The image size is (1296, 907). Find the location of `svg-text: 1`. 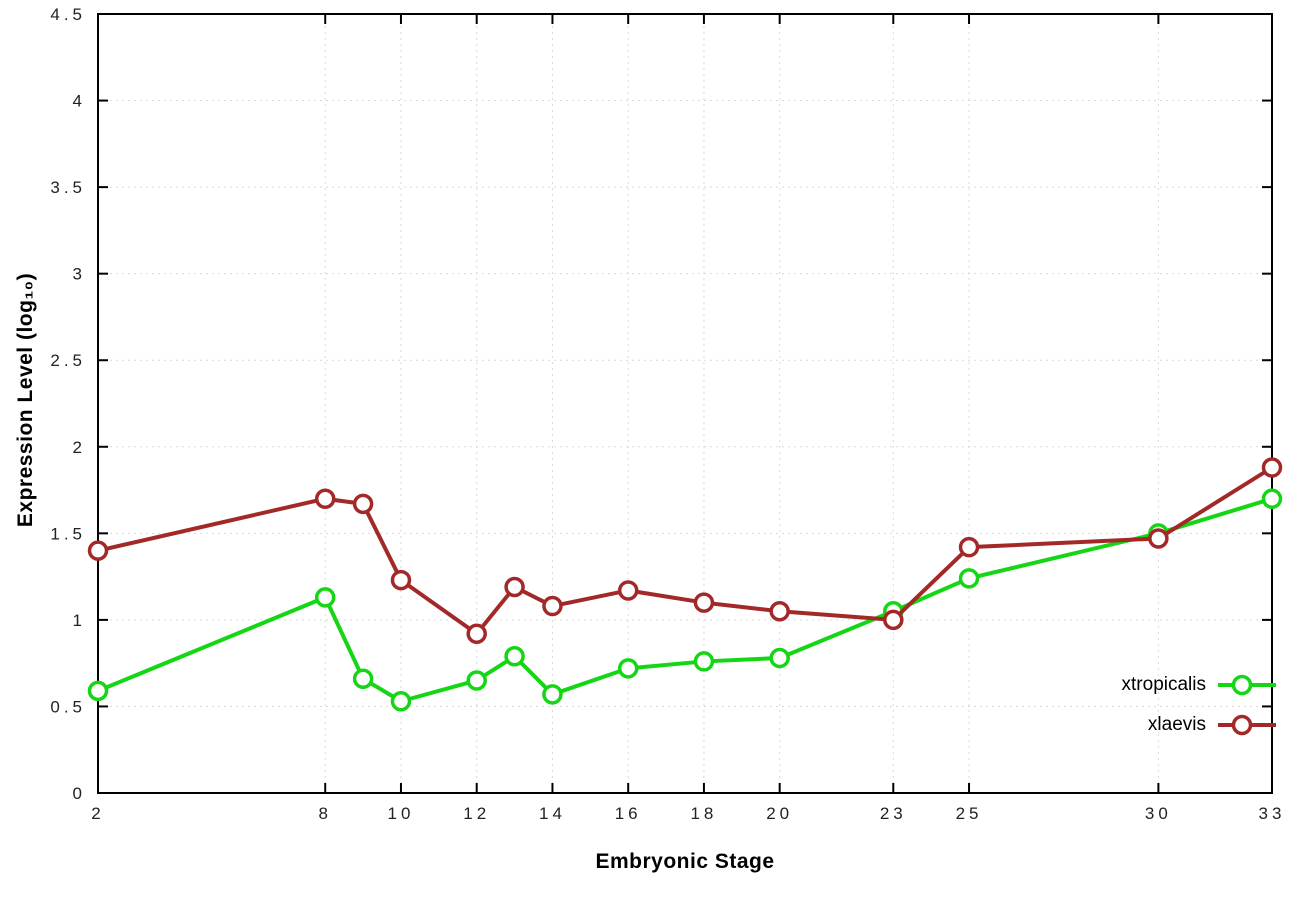

svg-text: 1 is located at coordinates (79, 620).